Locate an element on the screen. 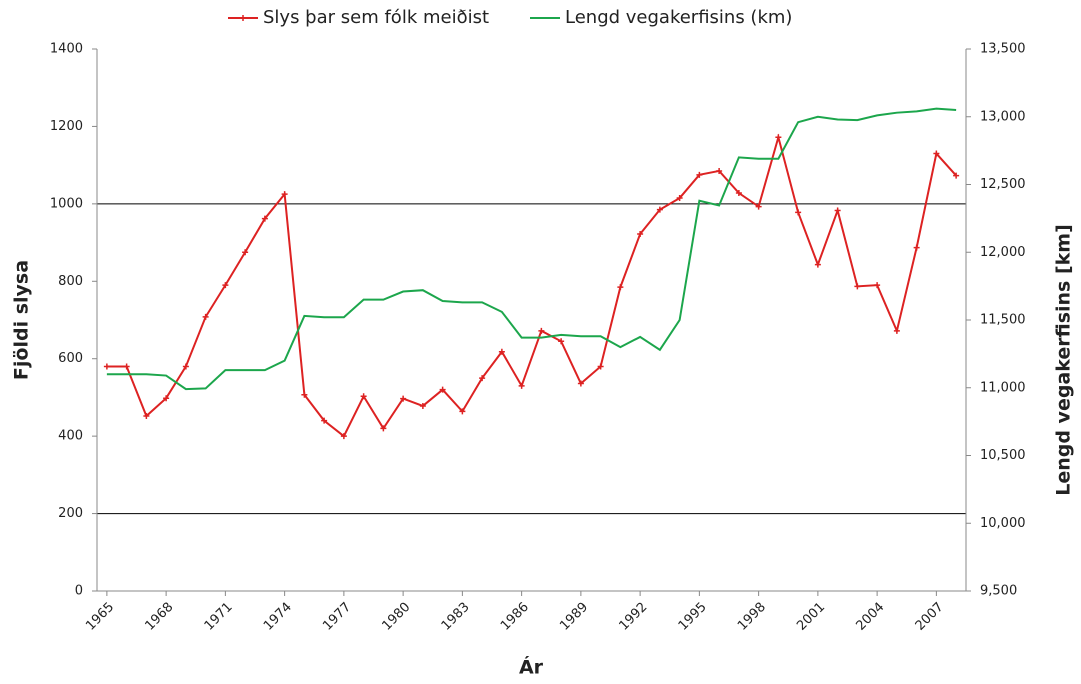 Image resolution: width=1081 pixels, height=684 pixels. y2-tick-label: 13,000 is located at coordinates (1003, 116).